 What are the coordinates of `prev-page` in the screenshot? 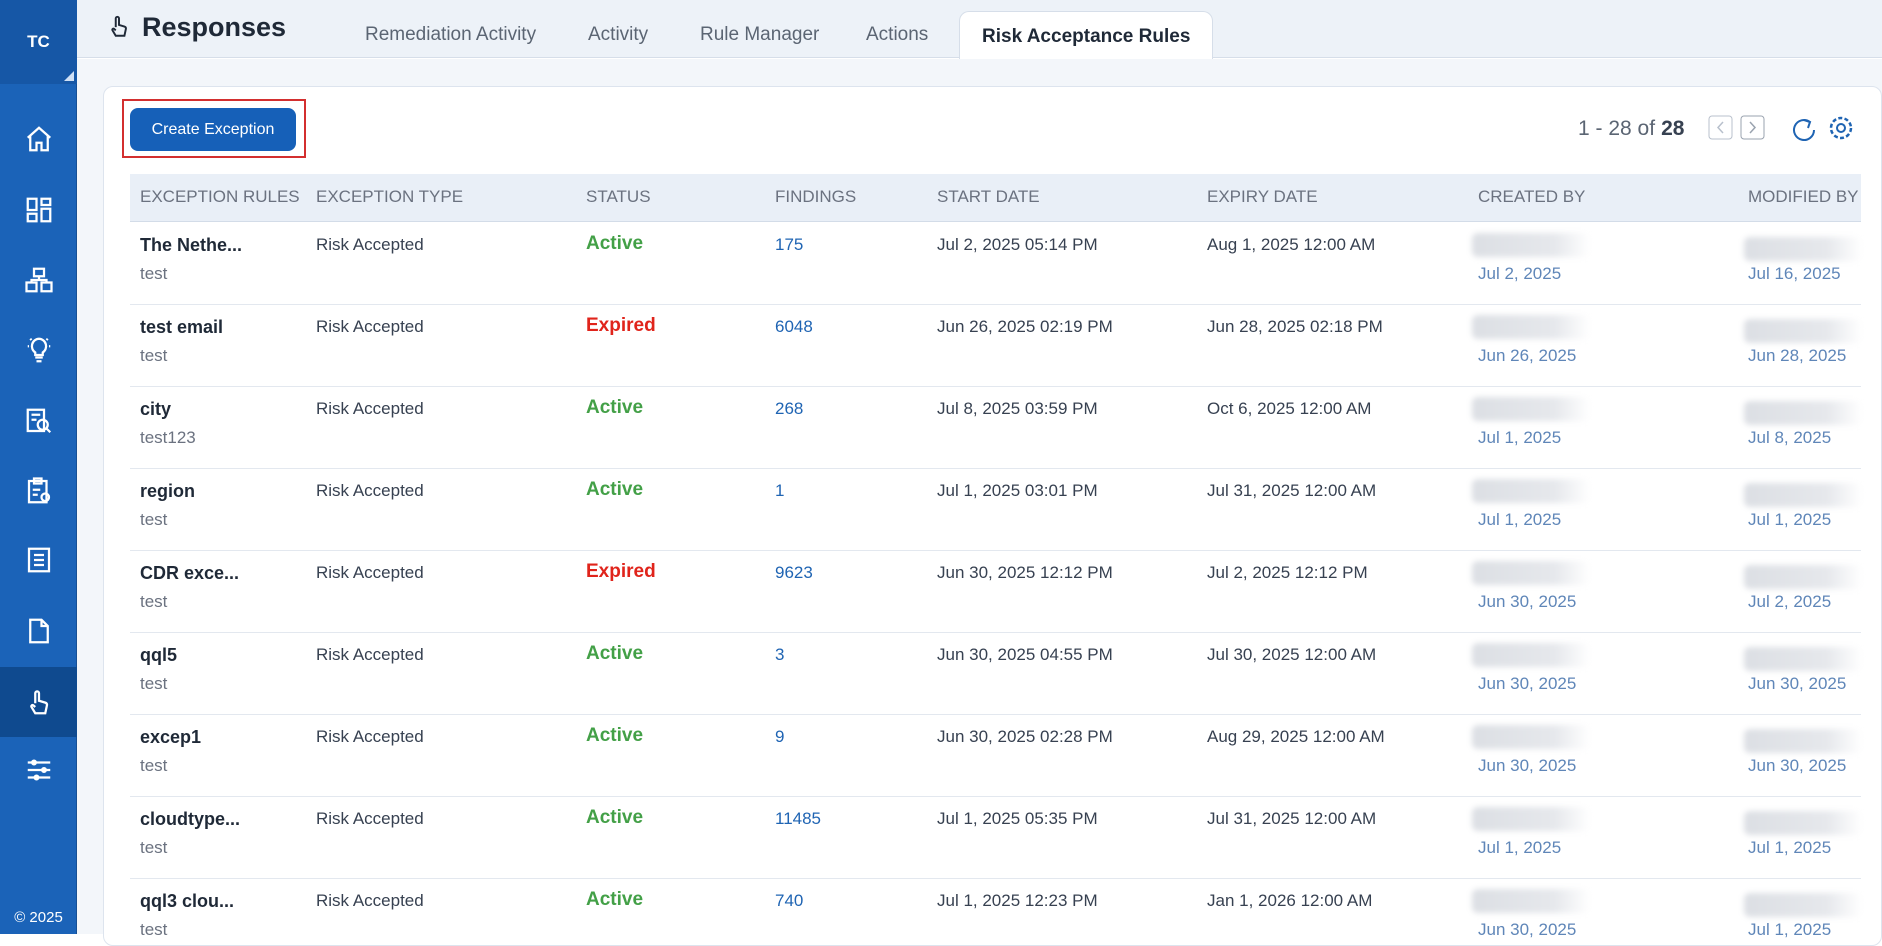 It's located at (1720, 127).